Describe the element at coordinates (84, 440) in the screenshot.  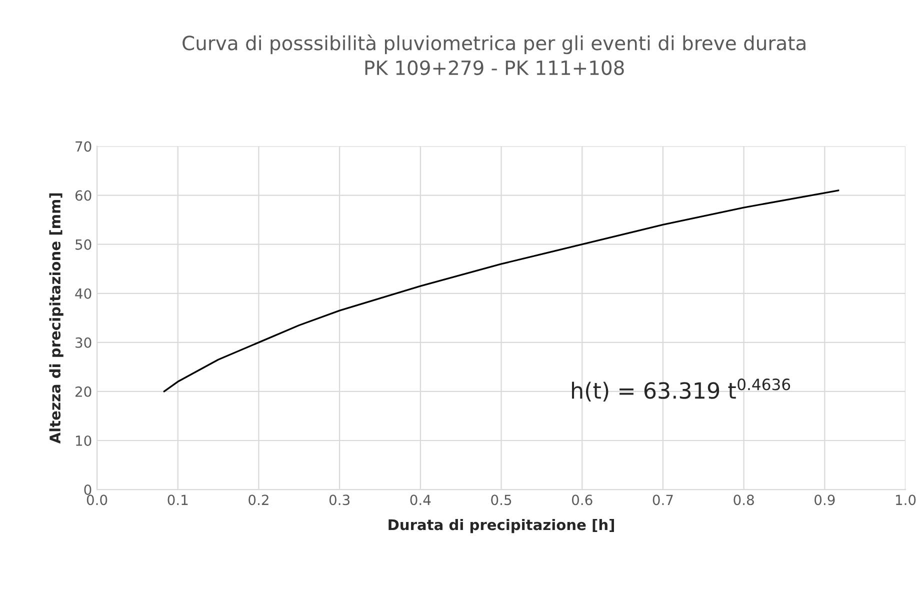
I see `y-tick-label: 10` at that location.